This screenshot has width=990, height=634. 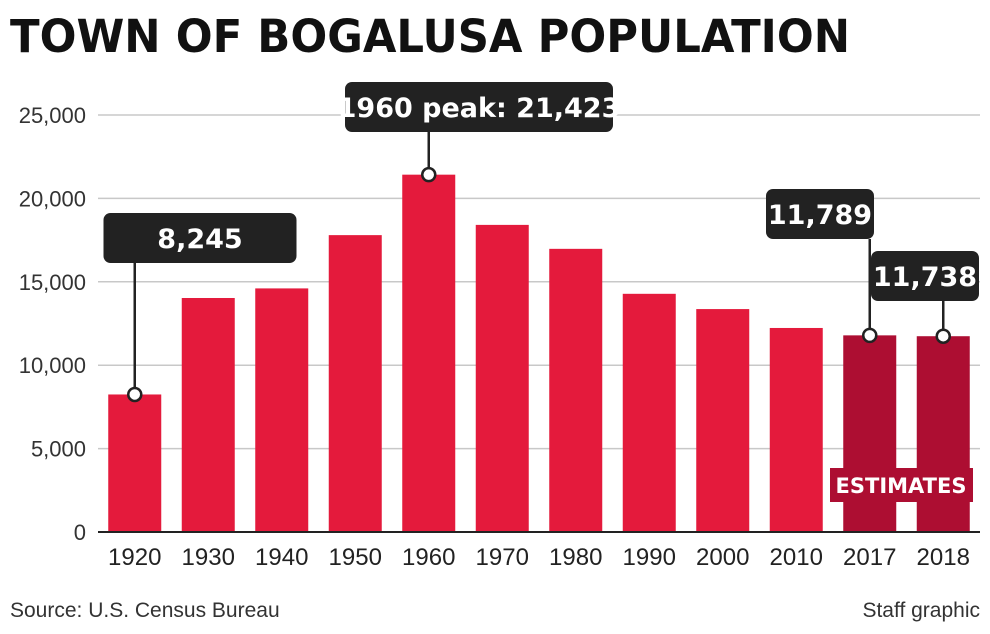 I want to click on estimates-badge-bg, so click(x=901, y=485).